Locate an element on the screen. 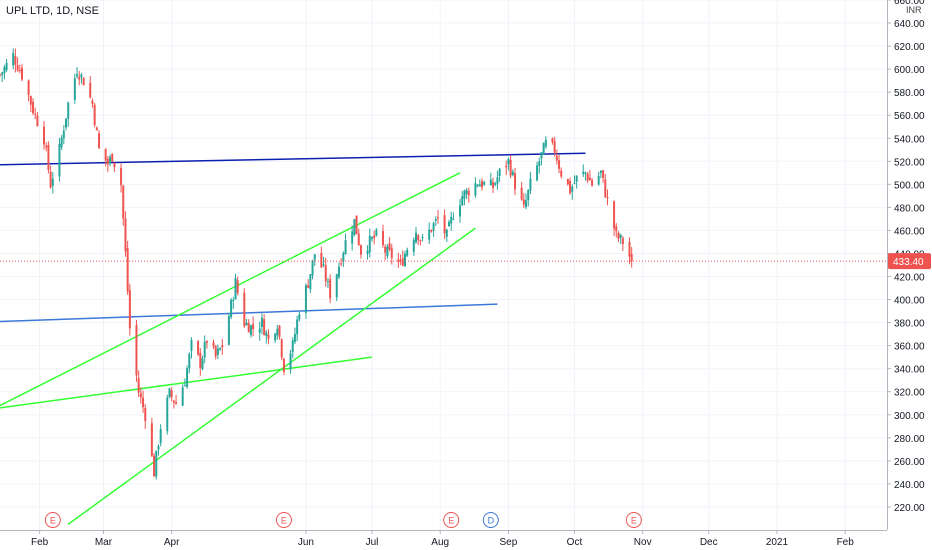 The width and height of the screenshot is (932, 550). y-tick-label: 600.00 is located at coordinates (909, 70).